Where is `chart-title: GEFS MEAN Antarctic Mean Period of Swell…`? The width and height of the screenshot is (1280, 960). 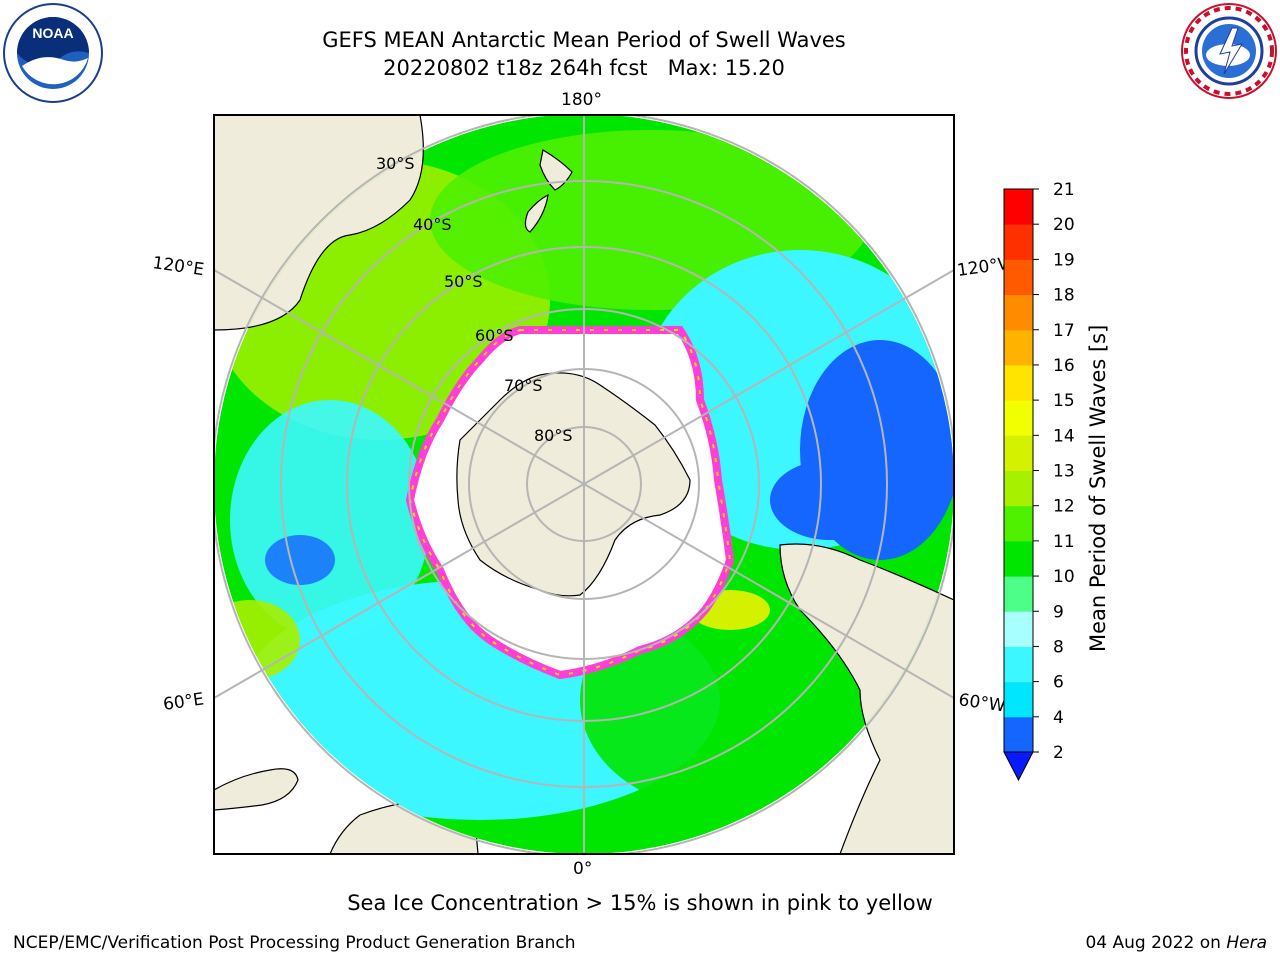 chart-title: GEFS MEAN Antarctic Mean Period of Swell… is located at coordinates (584, 40).